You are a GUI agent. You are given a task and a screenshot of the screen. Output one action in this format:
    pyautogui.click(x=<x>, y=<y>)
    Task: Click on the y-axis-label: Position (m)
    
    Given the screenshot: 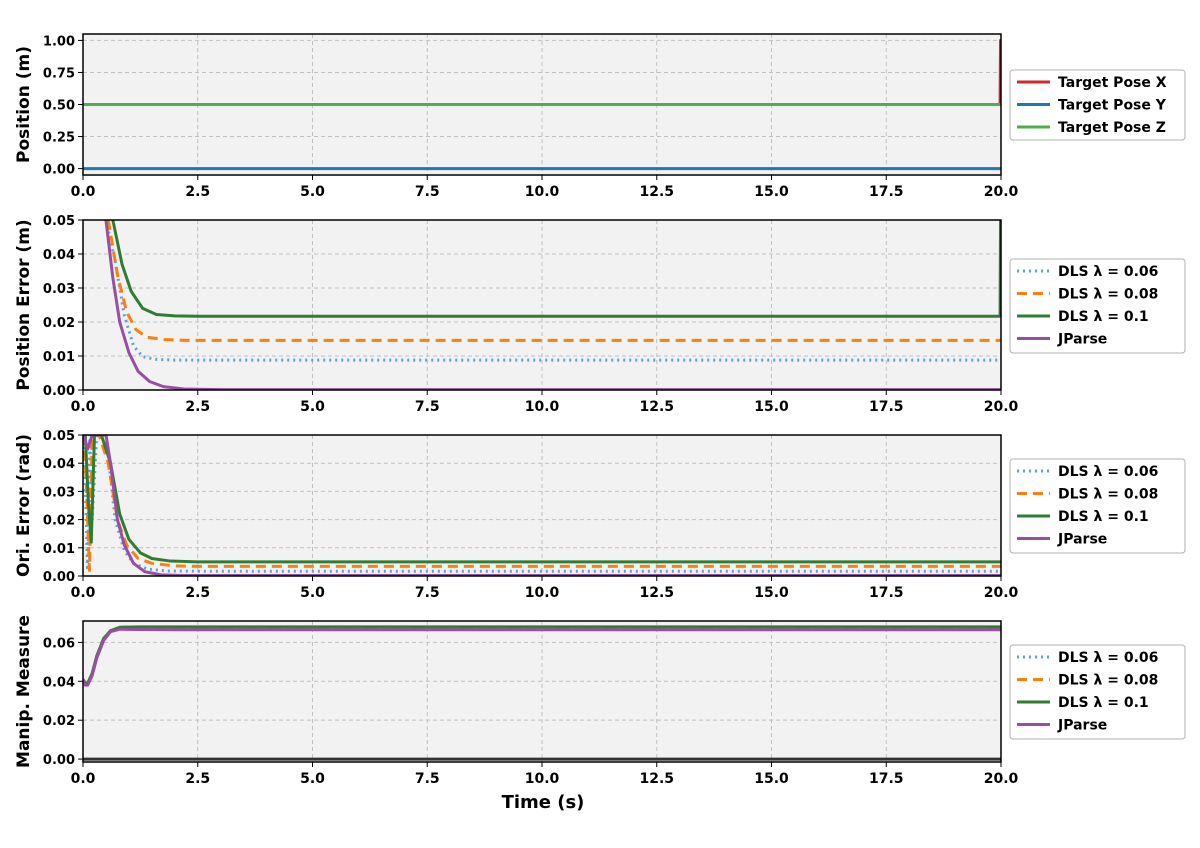 What is the action you would take?
    pyautogui.click(x=24, y=104)
    